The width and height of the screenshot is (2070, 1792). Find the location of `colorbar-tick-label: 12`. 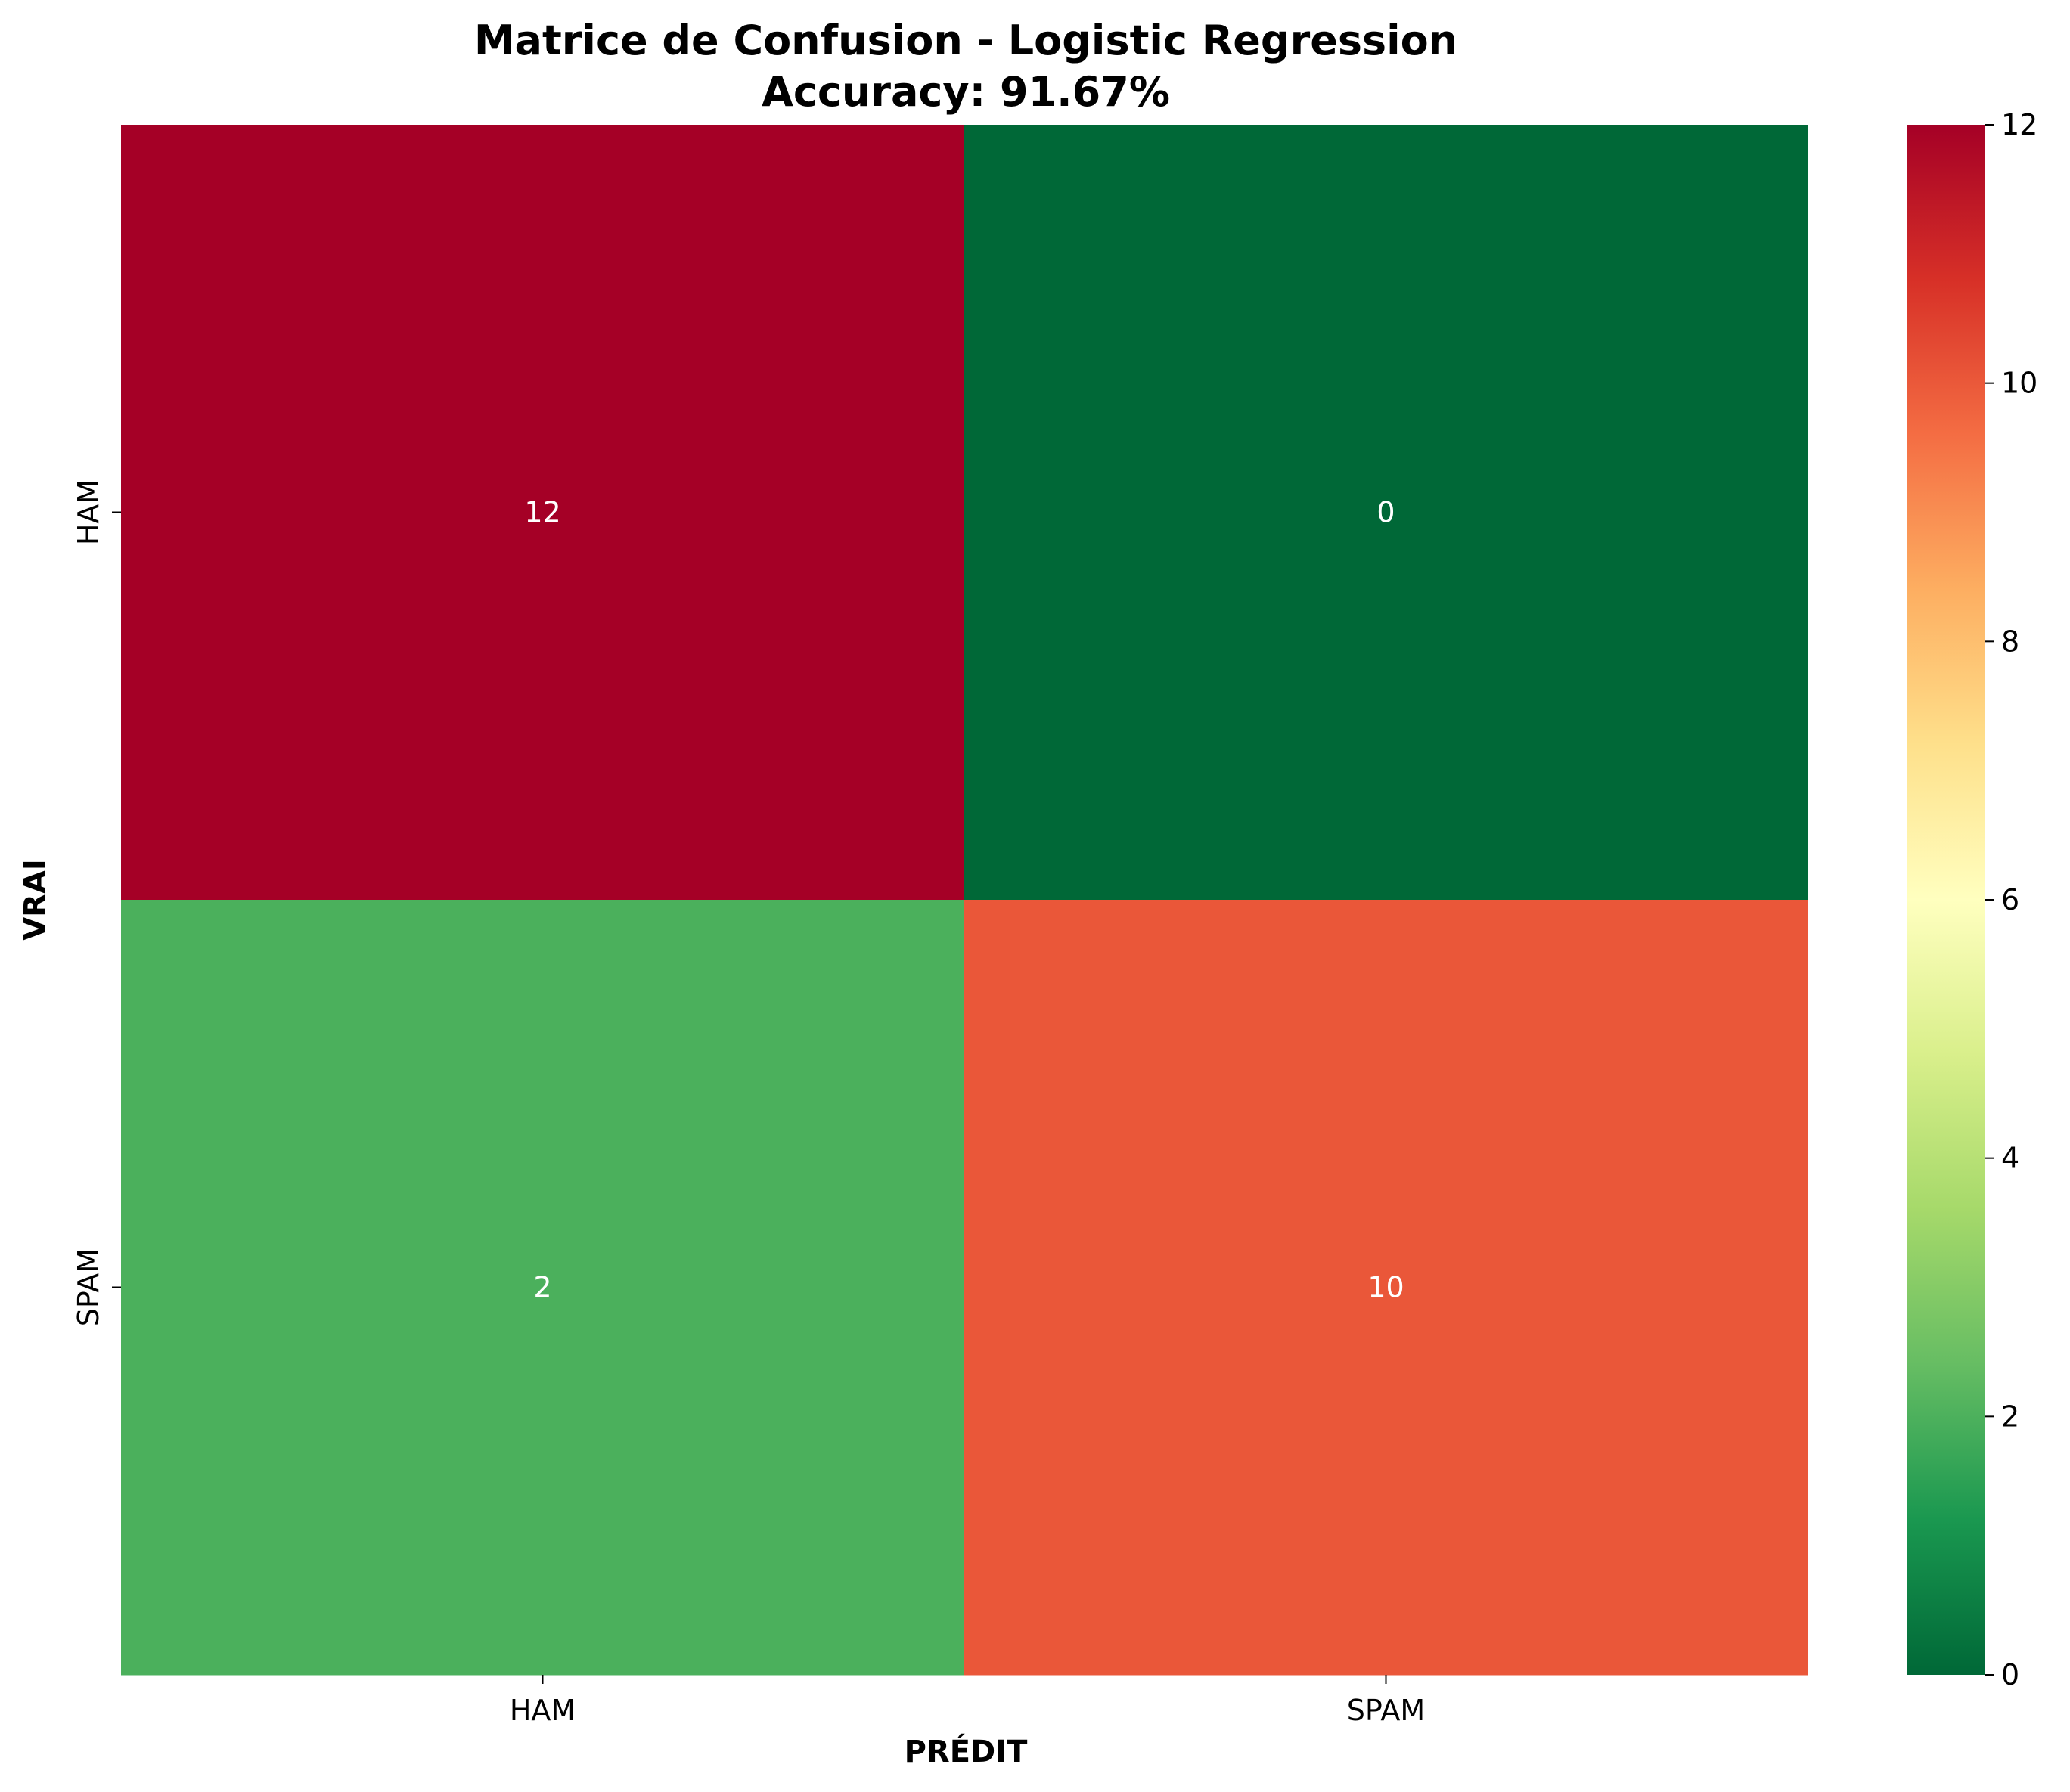

colorbar-tick-label: 12 is located at coordinates (2019, 124).